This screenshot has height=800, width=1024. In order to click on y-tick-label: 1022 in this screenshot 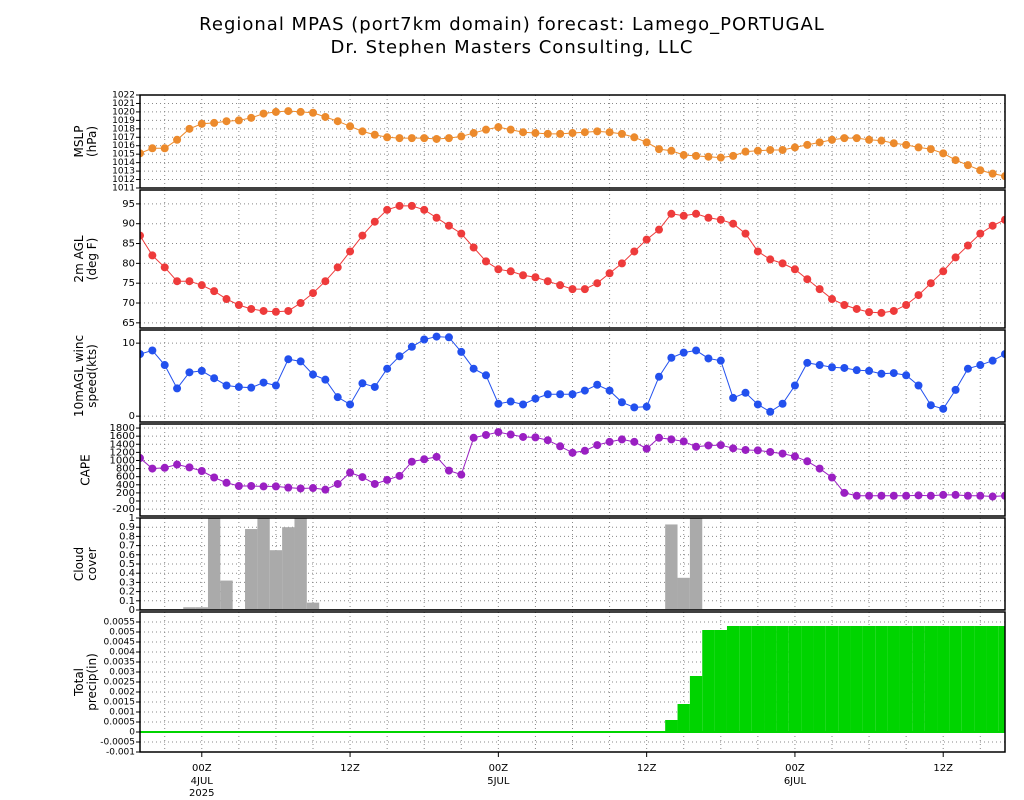, I will do `click(123, 96)`.